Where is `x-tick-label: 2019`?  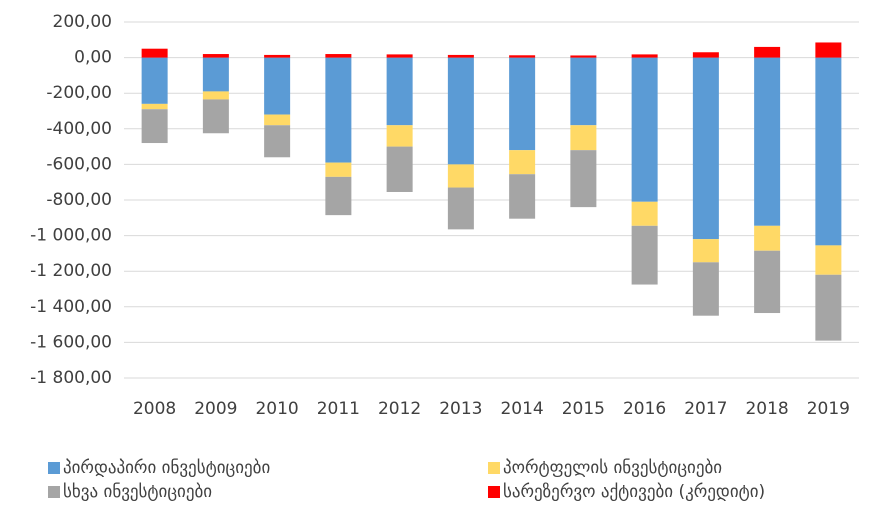 x-tick-label: 2019 is located at coordinates (828, 409).